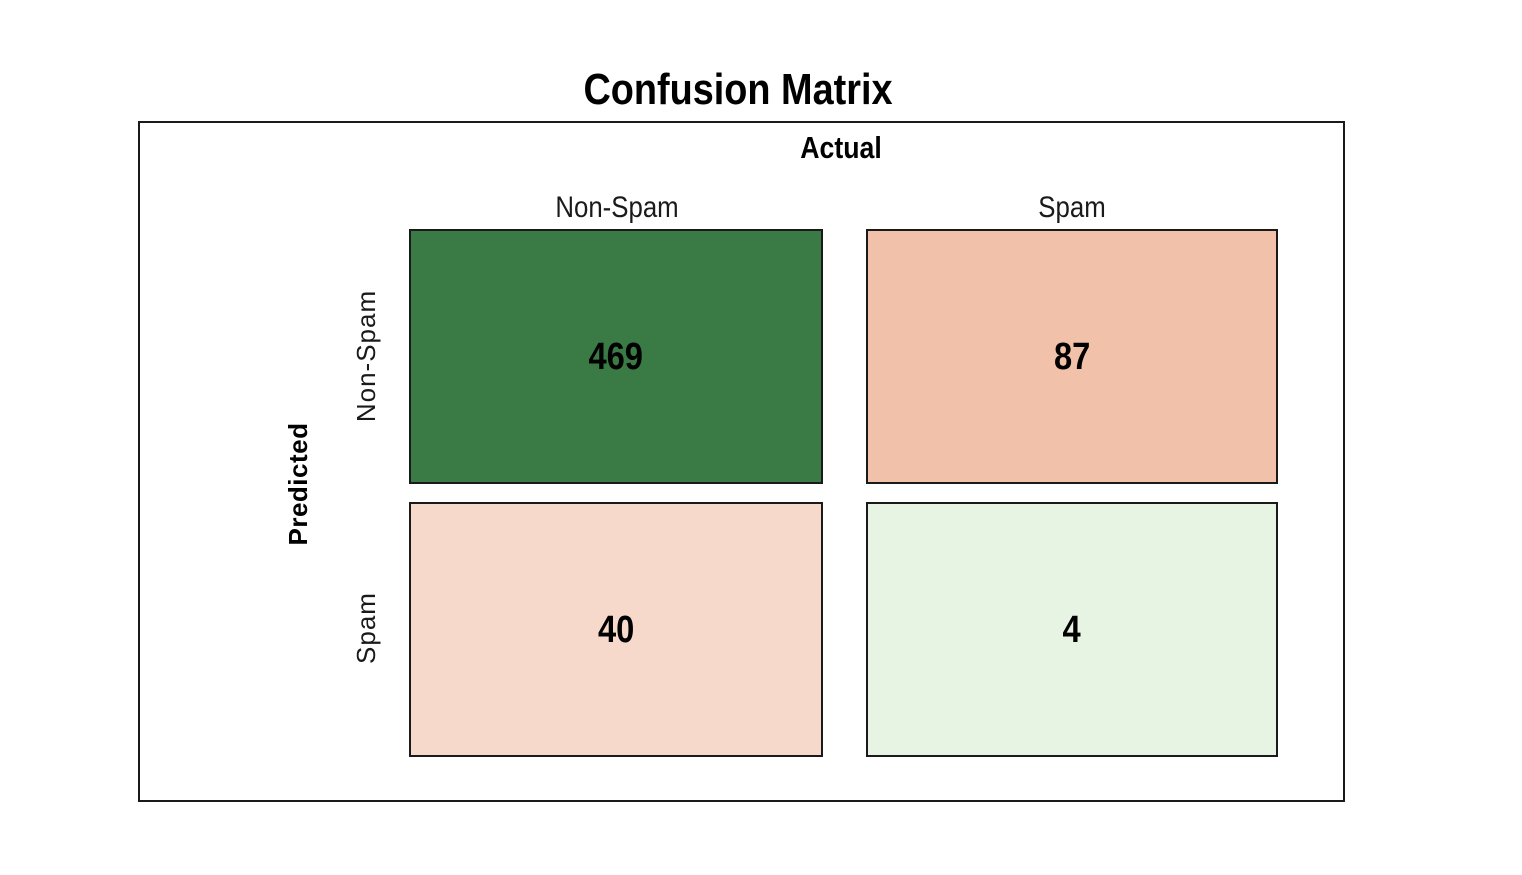 Image resolution: width=1522 pixels, height=875 pixels. What do you see at coordinates (298, 484) in the screenshot?
I see `y-axis-title: Predicted` at bounding box center [298, 484].